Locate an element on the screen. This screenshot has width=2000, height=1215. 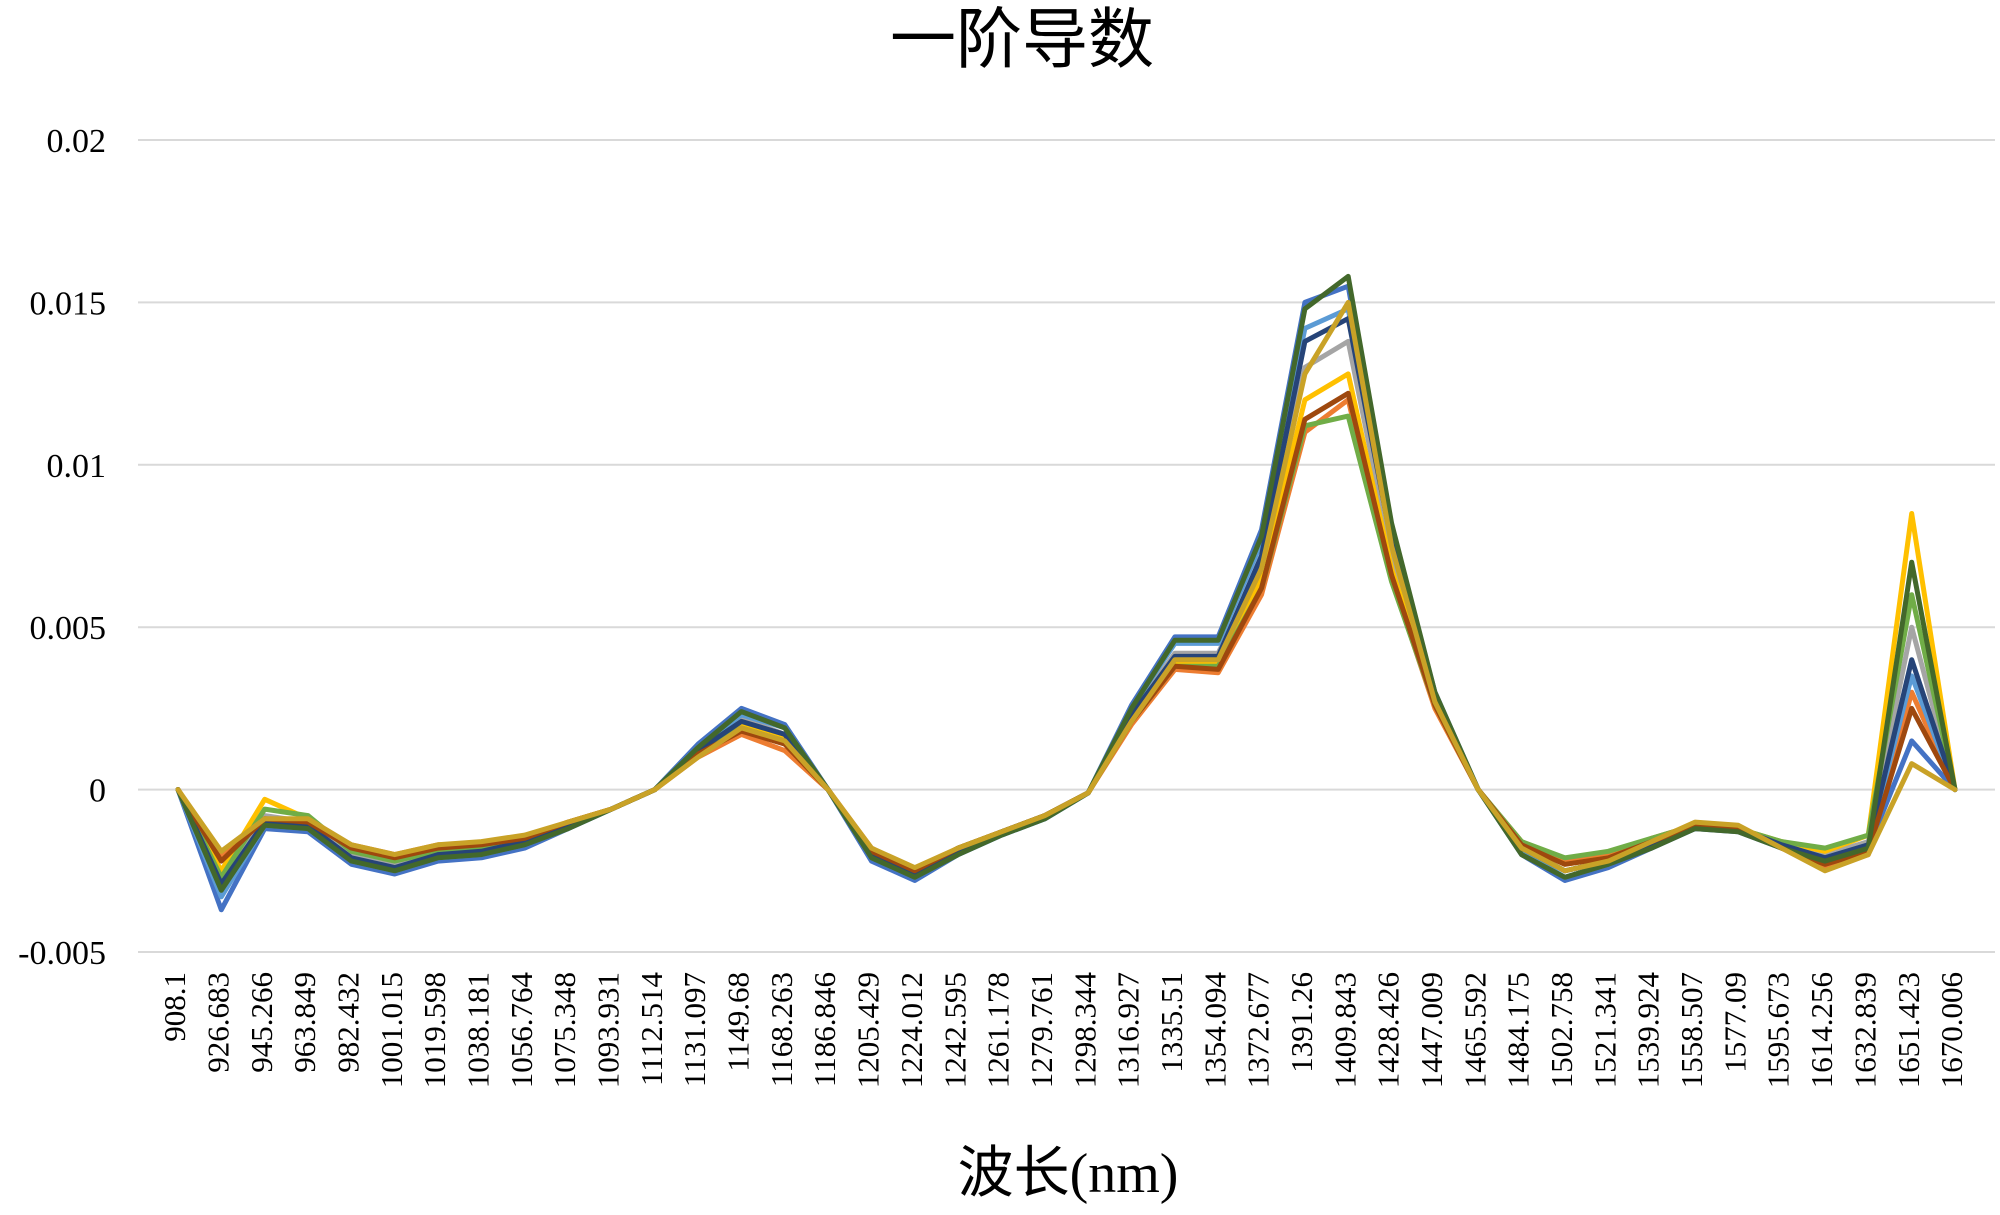
x-tick-label: 1001.015 is located at coordinates (391, 1030).